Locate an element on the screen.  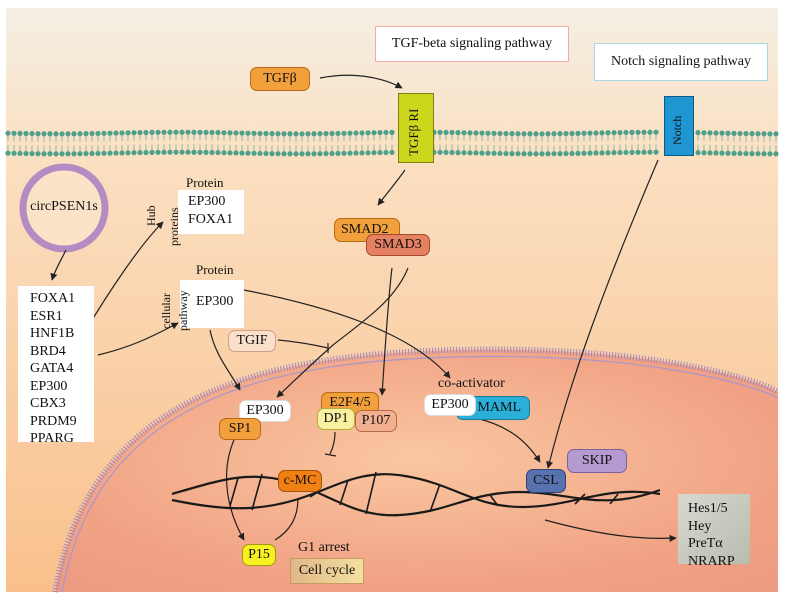
tgfb-receptor-label: TGFβ RI is located at coordinates (413, 132).